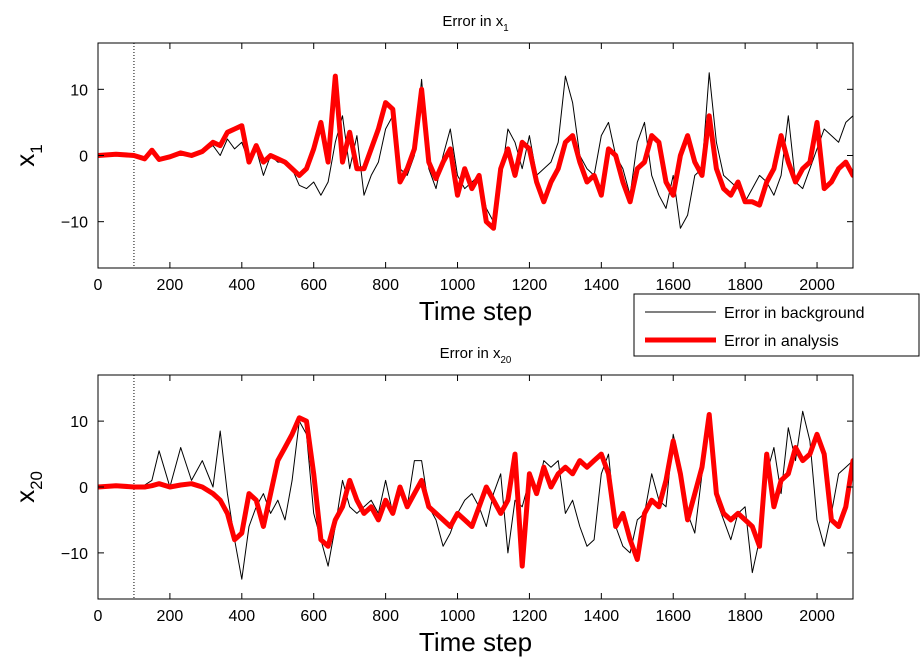 The image size is (922, 660). I want to click on y-axis-label: x20, so click(28, 487).